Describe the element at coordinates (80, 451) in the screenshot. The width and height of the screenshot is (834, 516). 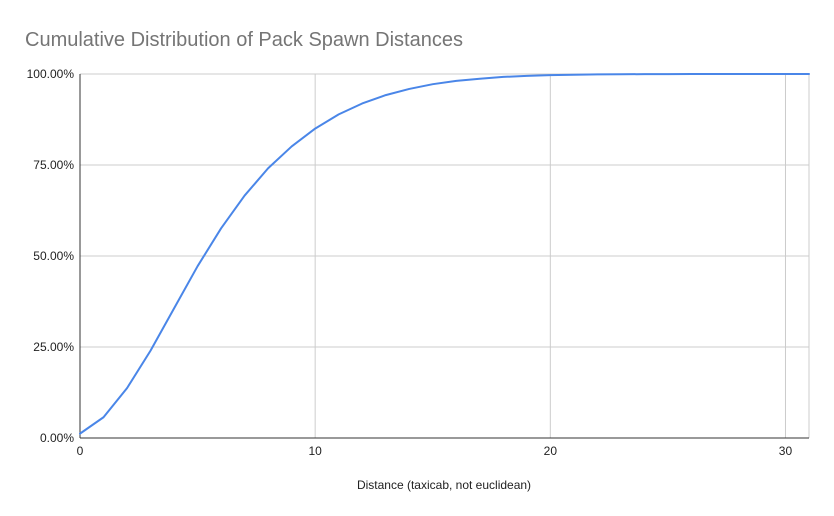
I see `x-tick-label: 0` at that location.